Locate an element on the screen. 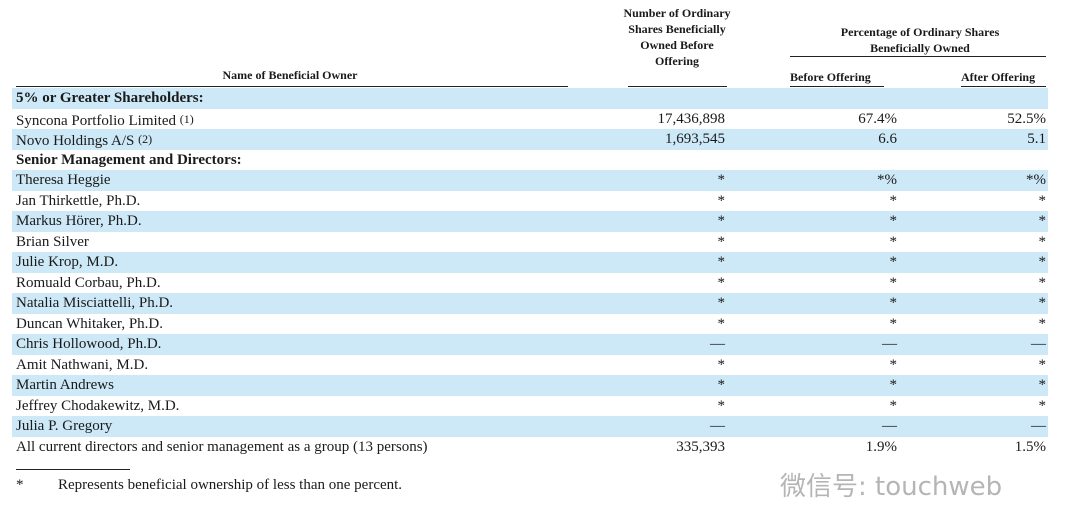  owner-name: 5% or Greater Shareholders: is located at coordinates (110, 98).